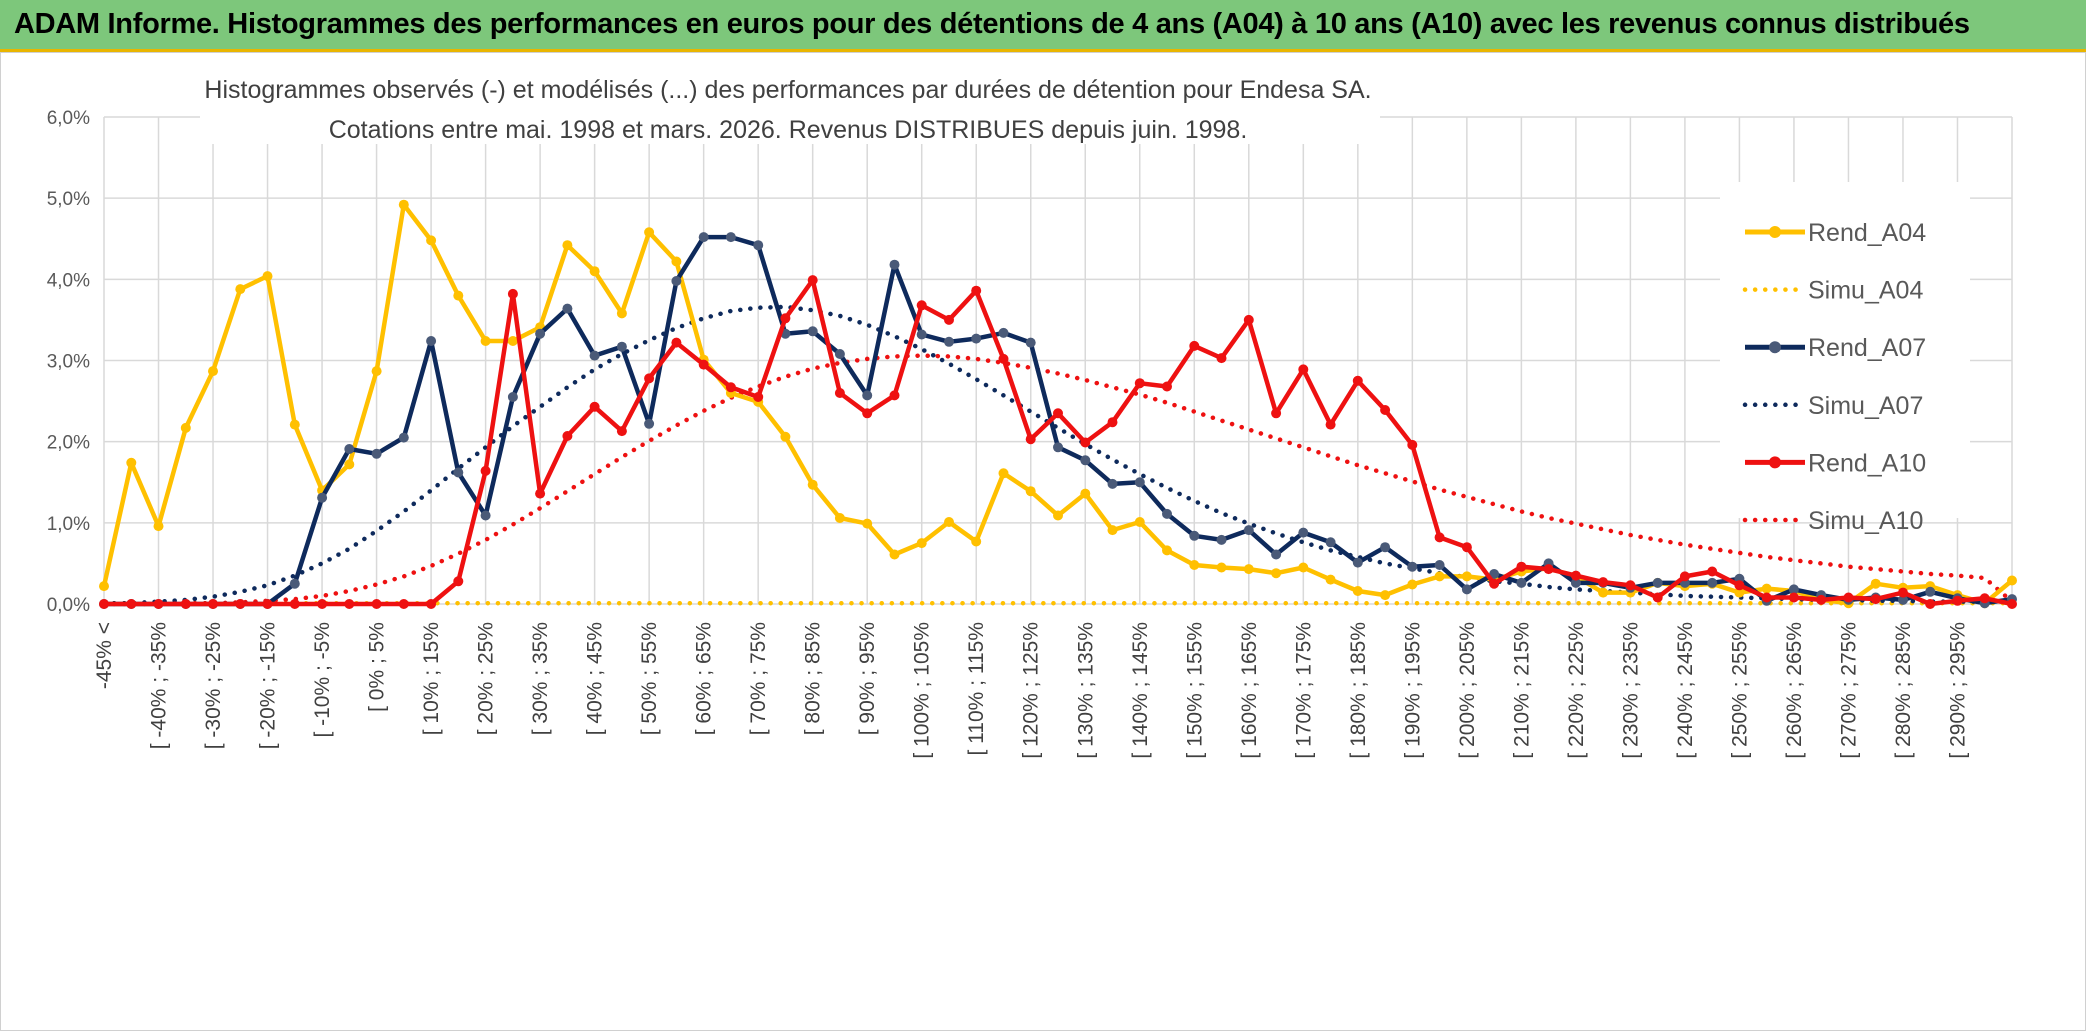 This screenshot has width=2086, height=1031. I want to click on y-tick-label: 3,0%, so click(68, 362).